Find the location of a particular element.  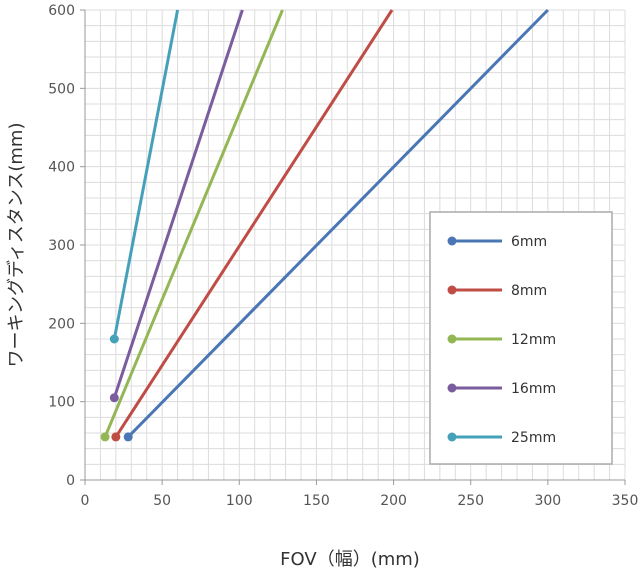

legend-label-6mm: 6mm is located at coordinates (529, 242).